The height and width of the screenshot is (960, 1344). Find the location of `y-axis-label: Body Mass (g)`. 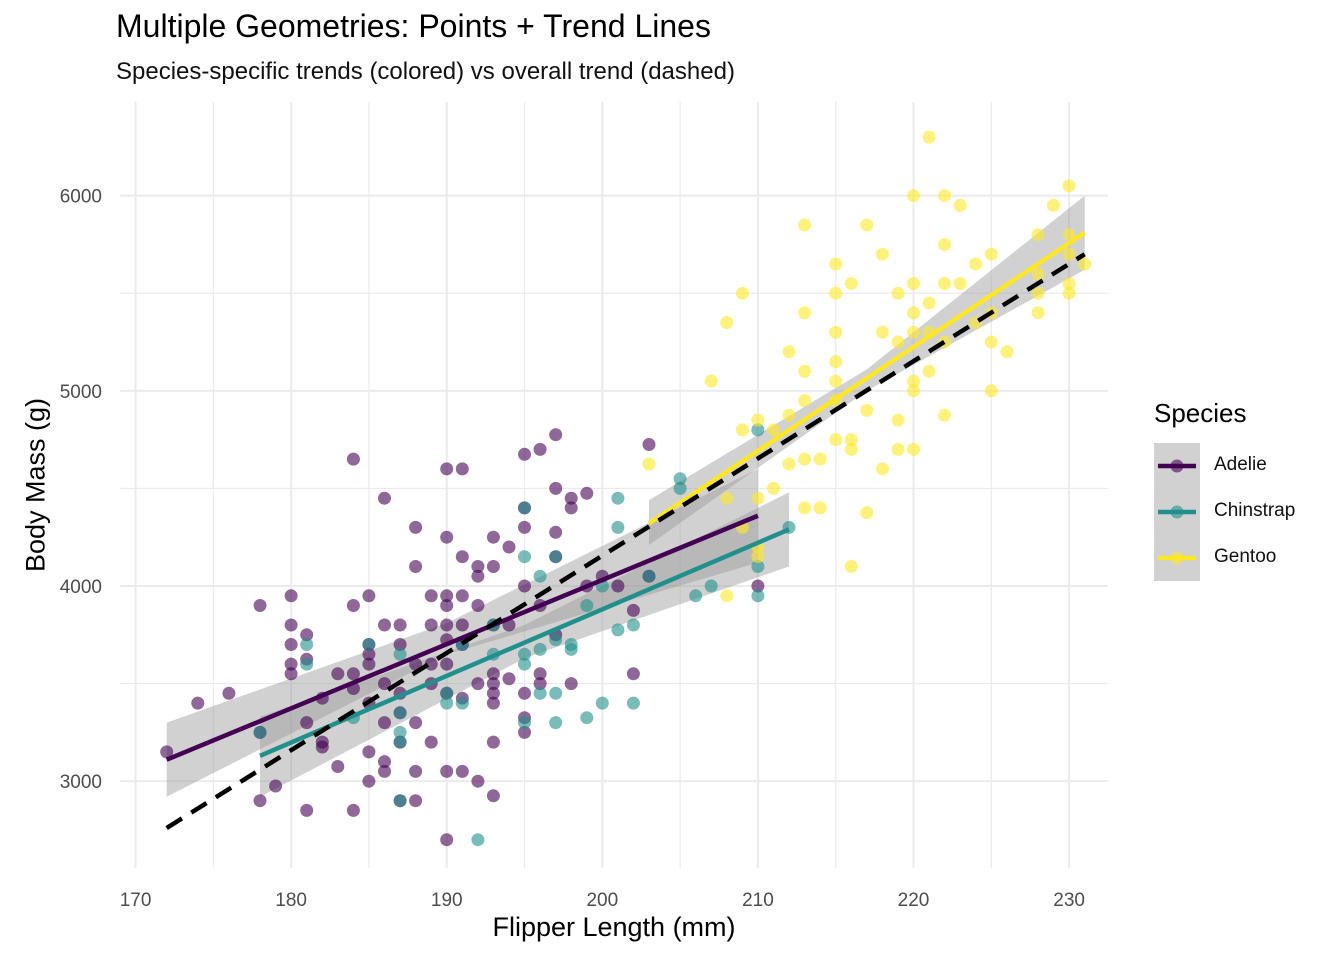

y-axis-label: Body Mass (g) is located at coordinates (35, 485).